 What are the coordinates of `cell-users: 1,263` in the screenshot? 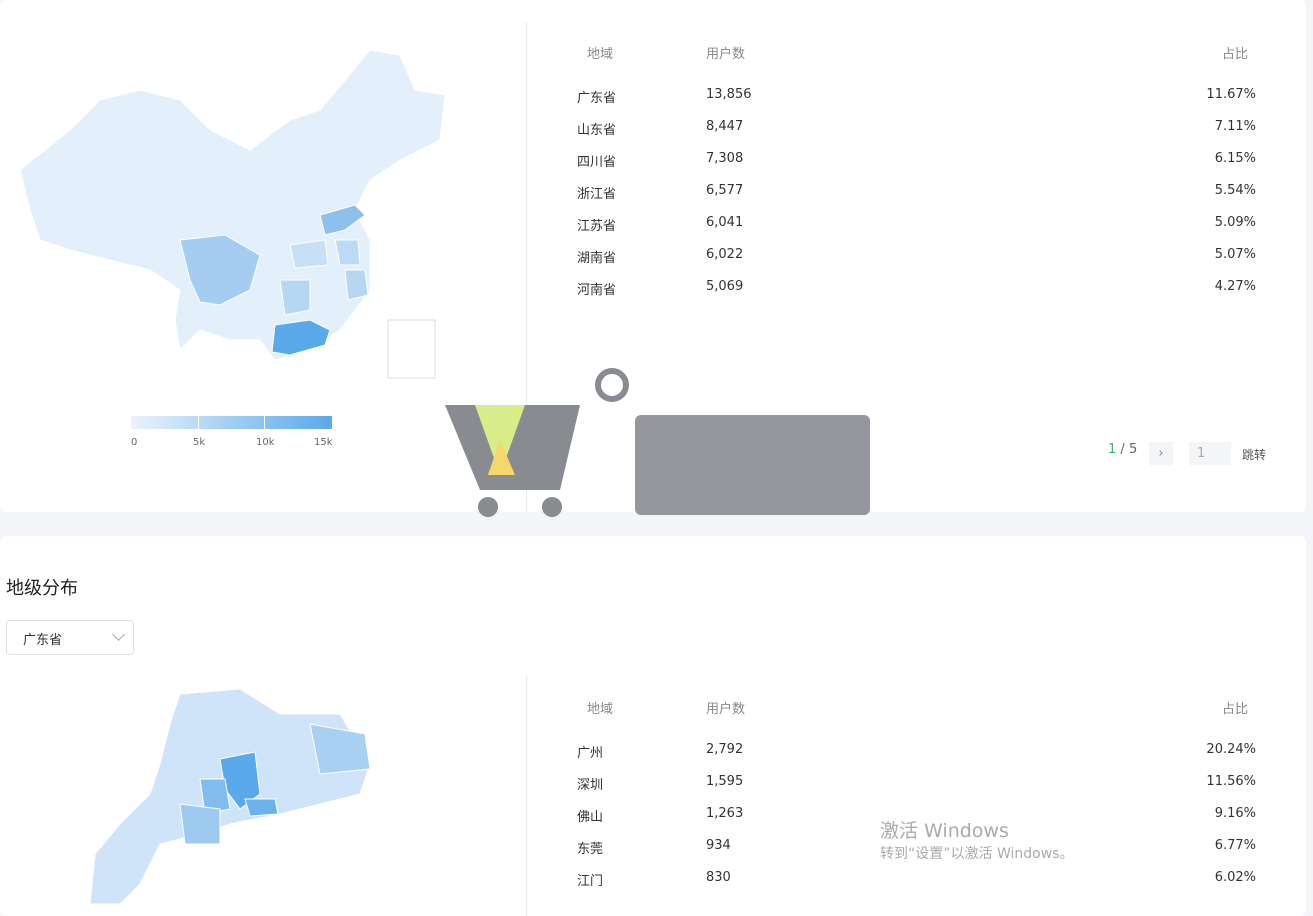 It's located at (725, 813).